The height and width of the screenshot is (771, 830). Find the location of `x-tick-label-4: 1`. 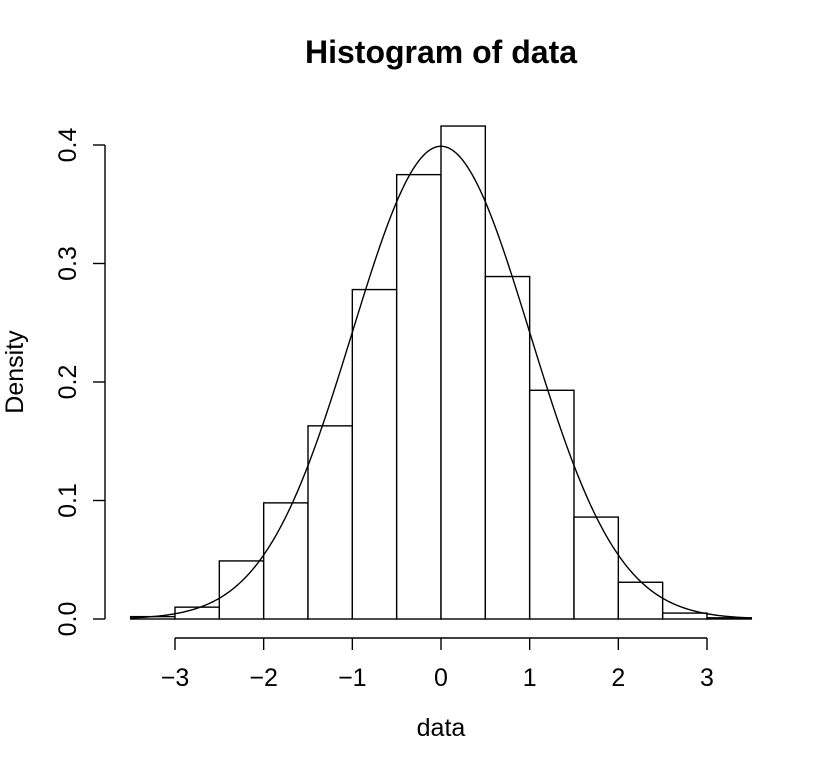

x-tick-label-4: 1 is located at coordinates (530, 678).